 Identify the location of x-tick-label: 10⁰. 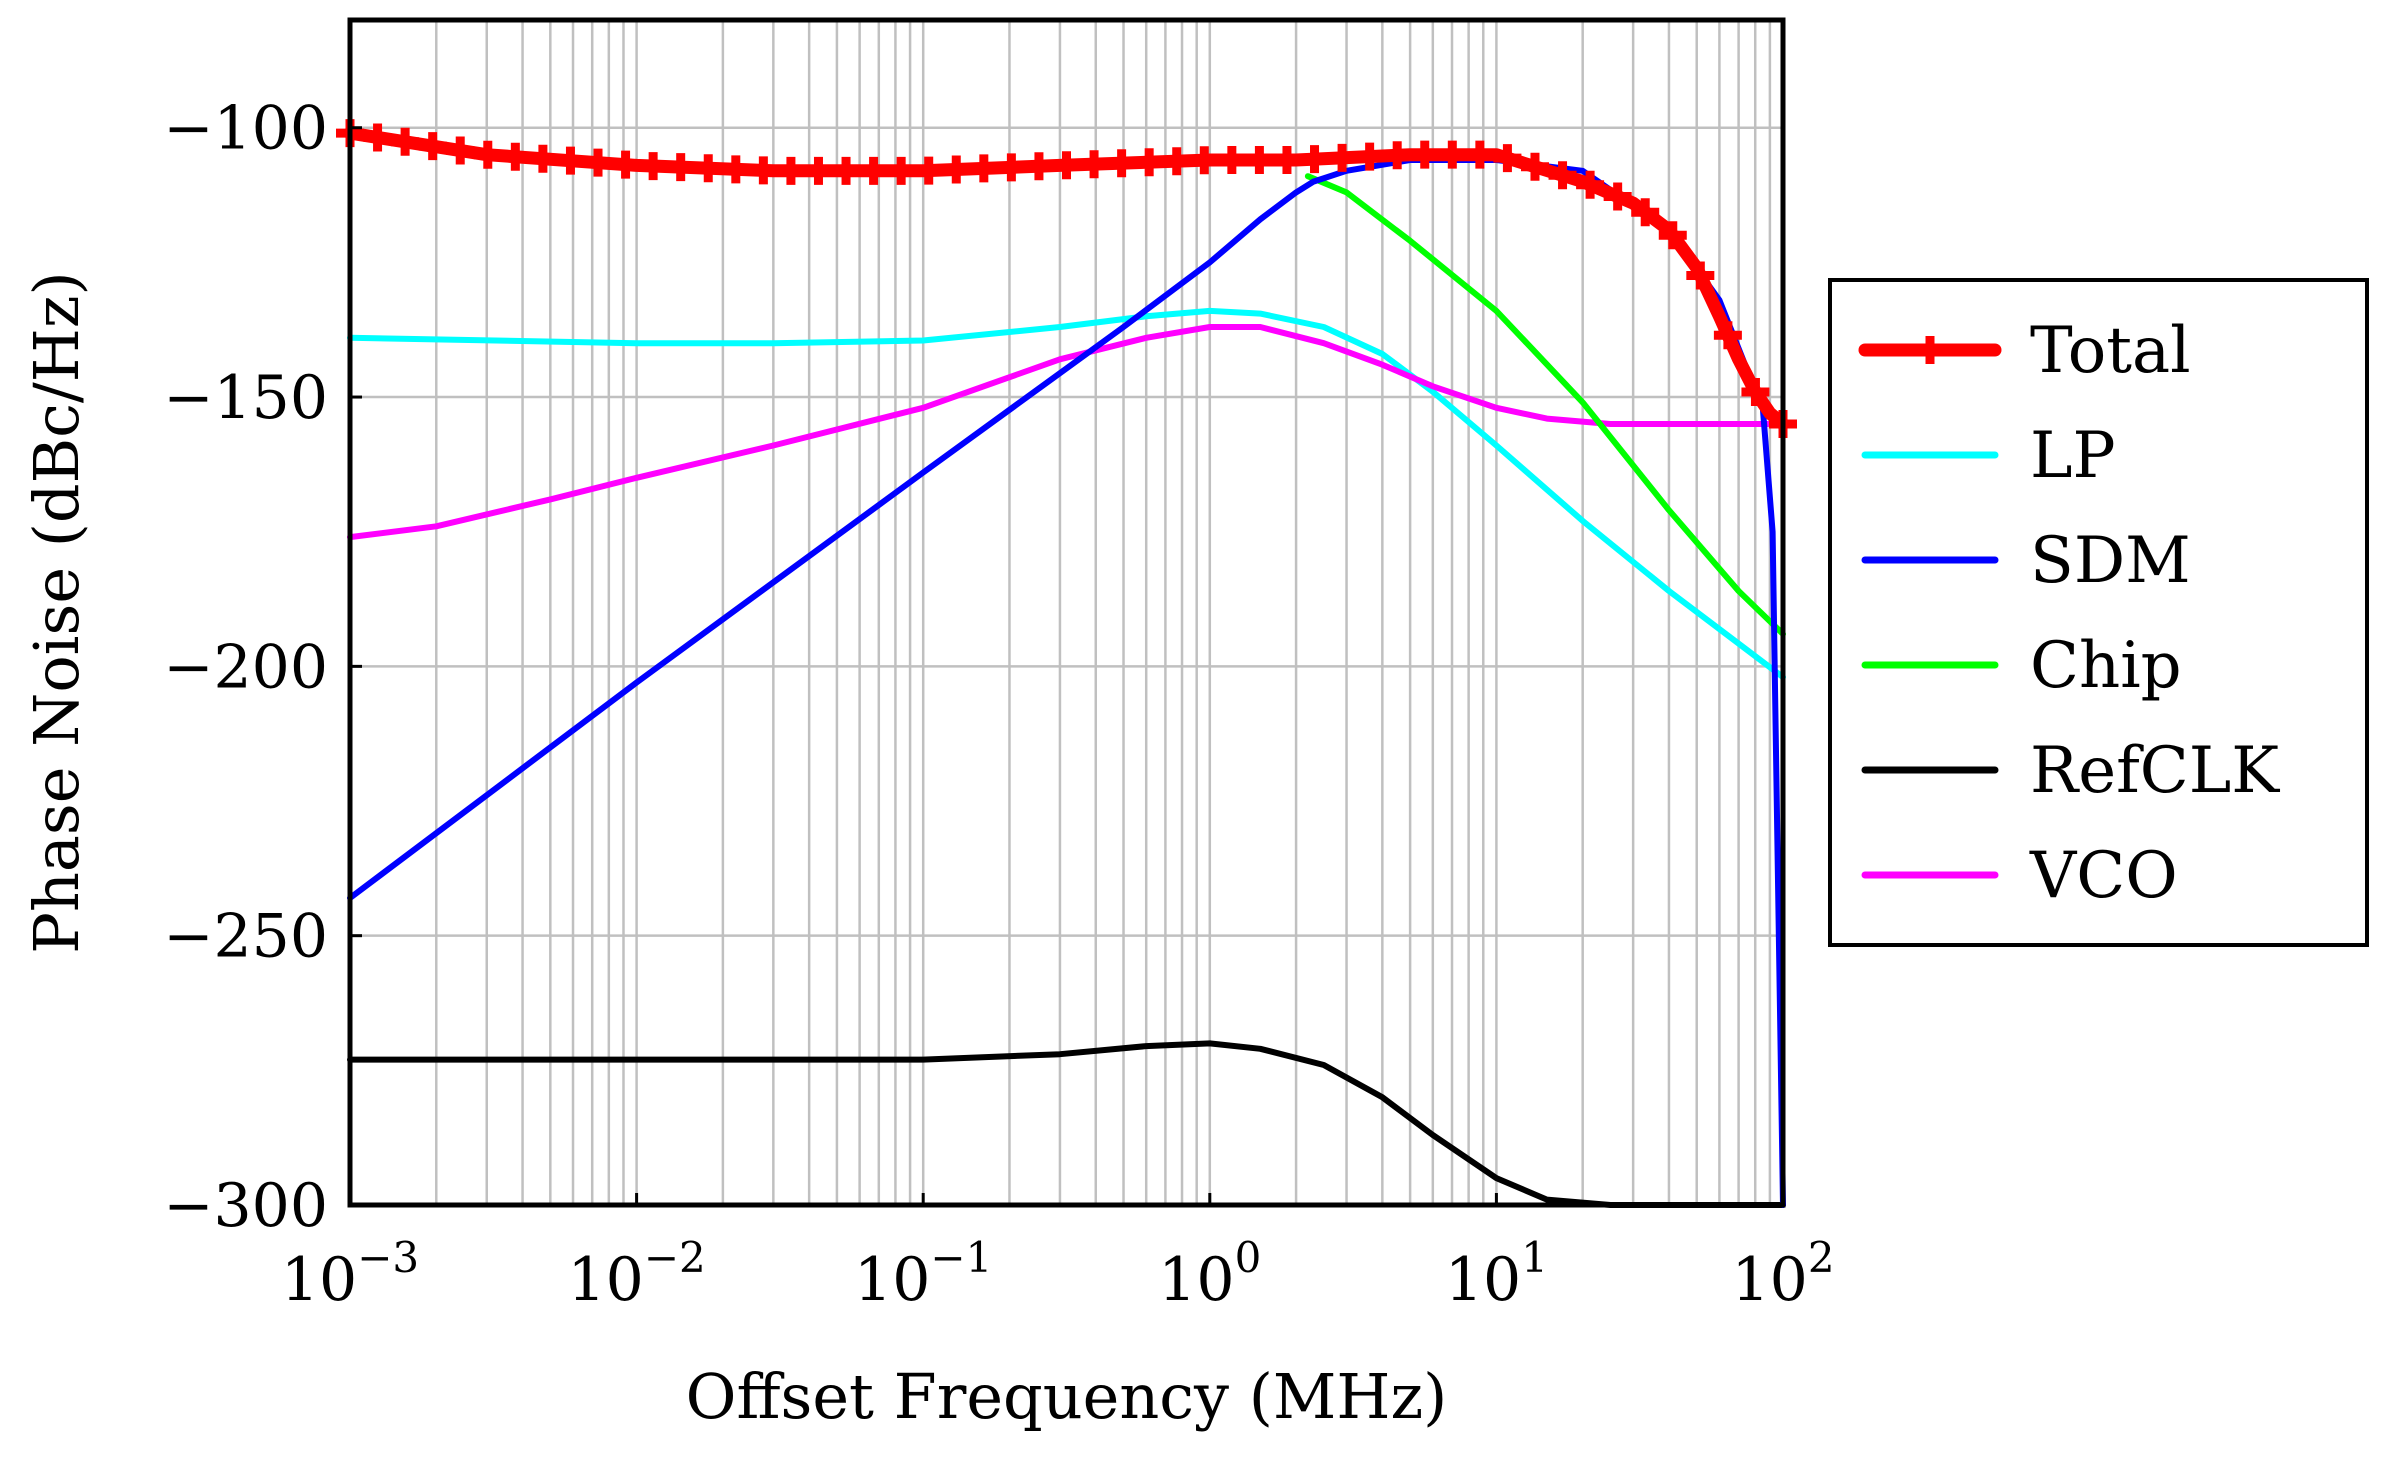
(1209, 1274).